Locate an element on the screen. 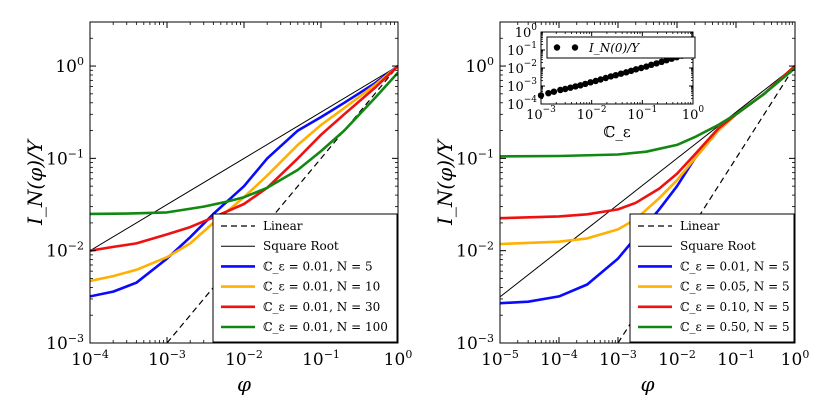  y-tick-label: 10⁻⁴ is located at coordinates (522, 104).